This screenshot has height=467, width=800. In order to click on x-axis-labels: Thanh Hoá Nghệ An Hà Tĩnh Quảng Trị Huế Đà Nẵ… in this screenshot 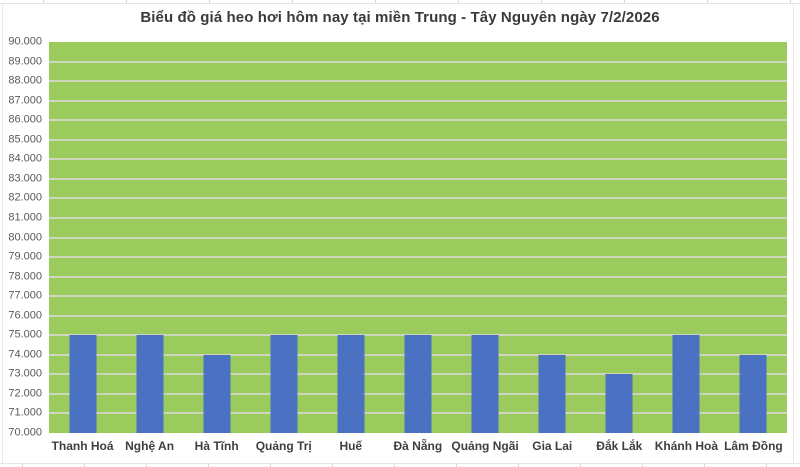, I will do `click(418, 447)`.